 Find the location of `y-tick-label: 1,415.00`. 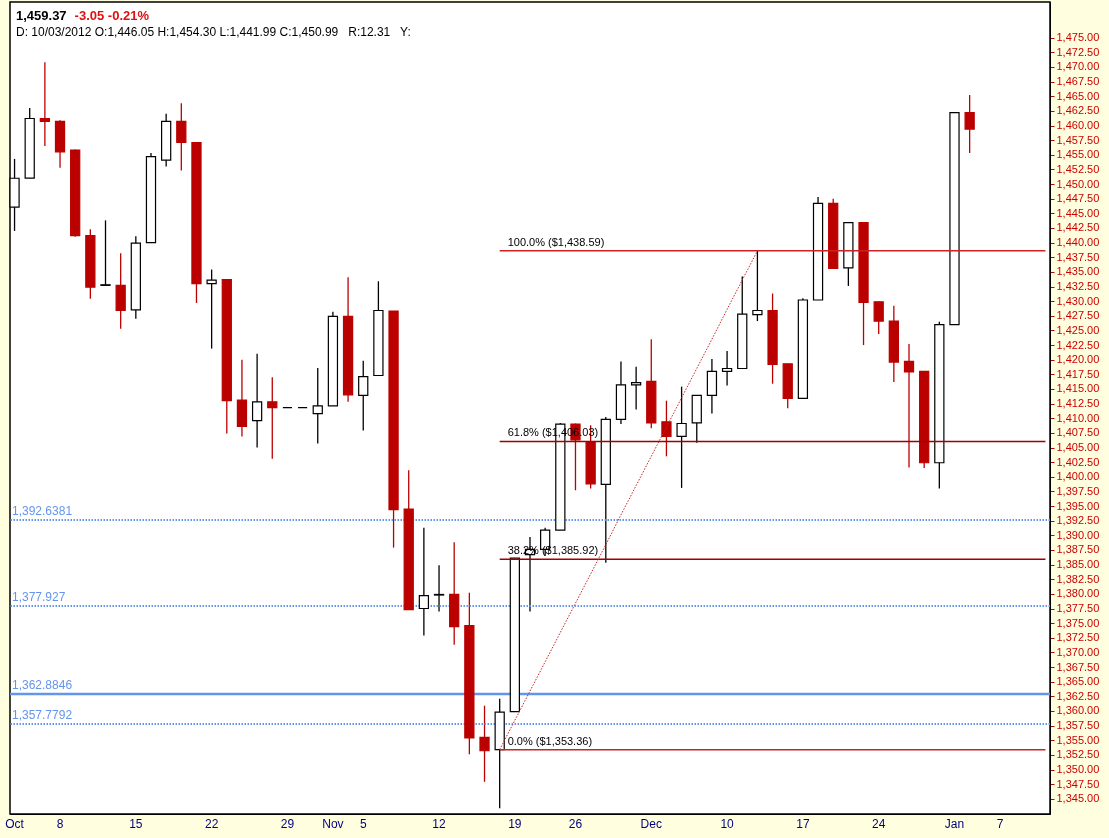

y-tick-label: 1,415.00 is located at coordinates (1078, 388).